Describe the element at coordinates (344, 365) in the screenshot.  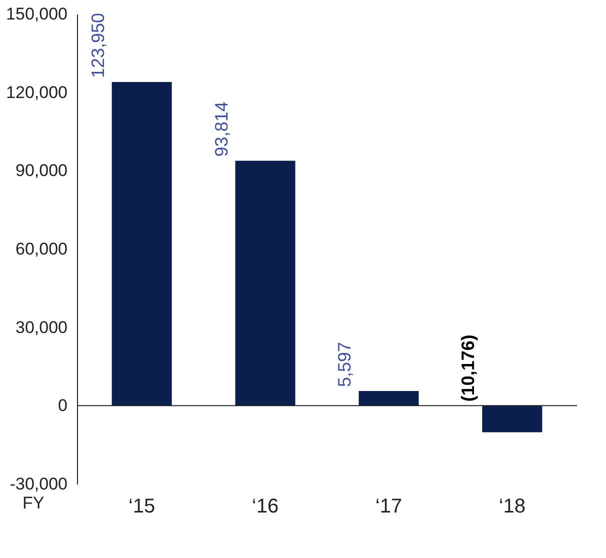
I see `data-label: 5,597` at that location.